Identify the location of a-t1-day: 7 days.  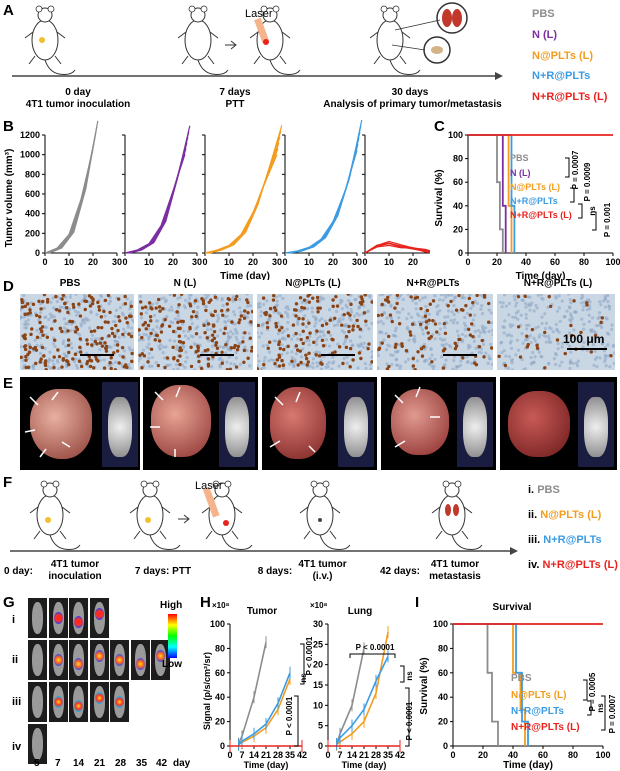
(235, 92).